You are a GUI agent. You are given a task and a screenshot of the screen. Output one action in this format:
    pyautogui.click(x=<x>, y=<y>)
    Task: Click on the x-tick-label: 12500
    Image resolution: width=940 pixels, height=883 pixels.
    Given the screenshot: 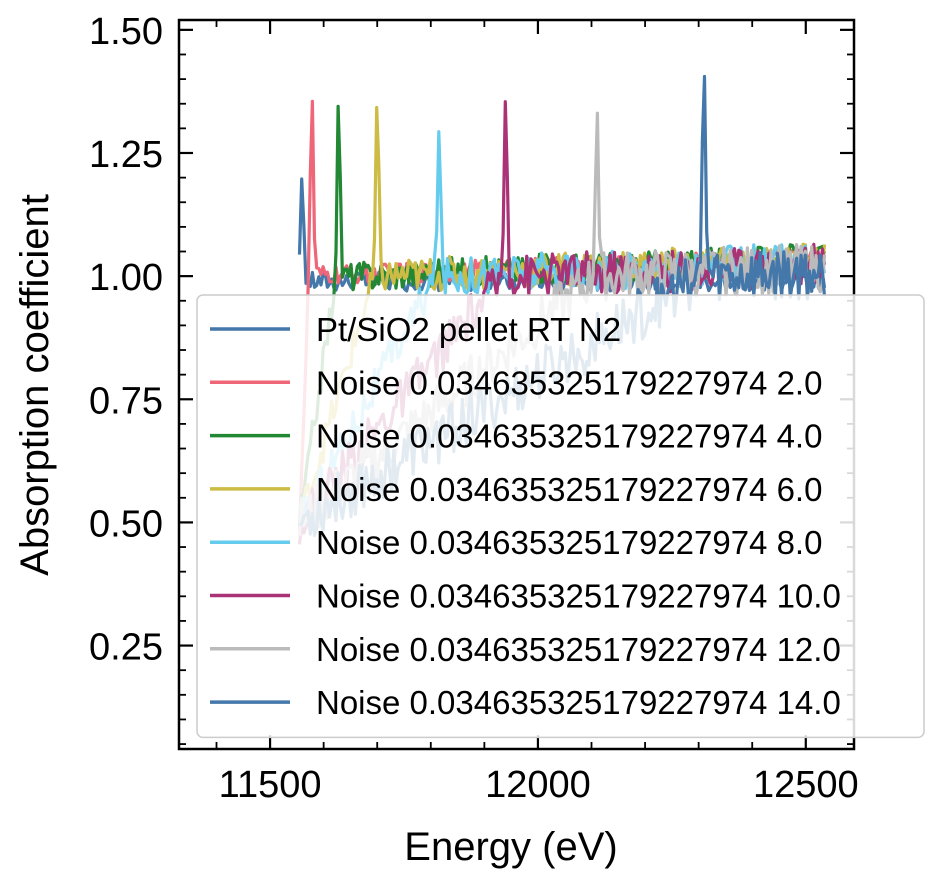 What is the action you would take?
    pyautogui.click(x=806, y=785)
    